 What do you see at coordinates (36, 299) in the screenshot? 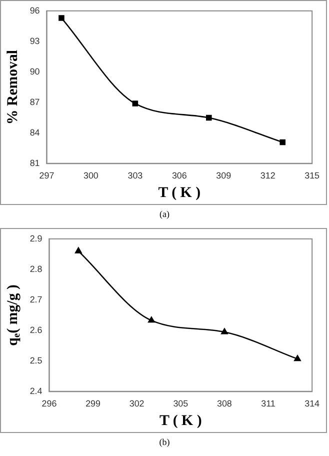
I see `y-tick-label: 2.7` at bounding box center [36, 299].